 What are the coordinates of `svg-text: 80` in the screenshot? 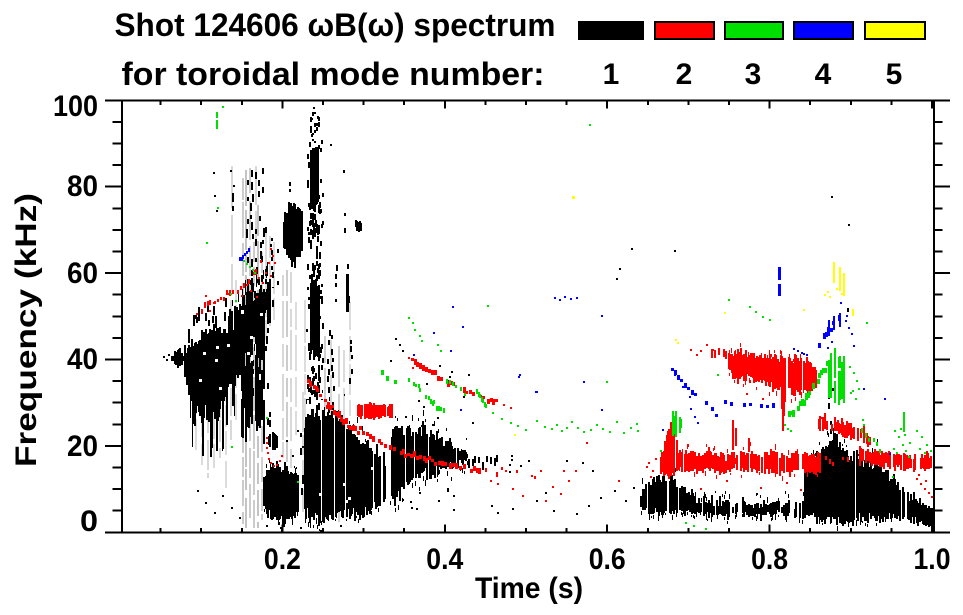 It's located at (82, 186).